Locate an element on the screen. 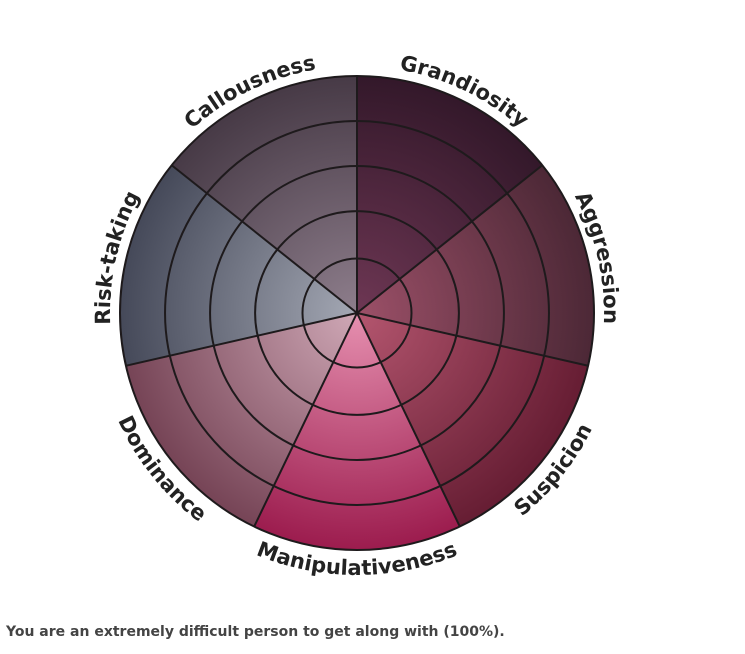 The image size is (745, 654). sector-dominance is located at coordinates (241, 420).